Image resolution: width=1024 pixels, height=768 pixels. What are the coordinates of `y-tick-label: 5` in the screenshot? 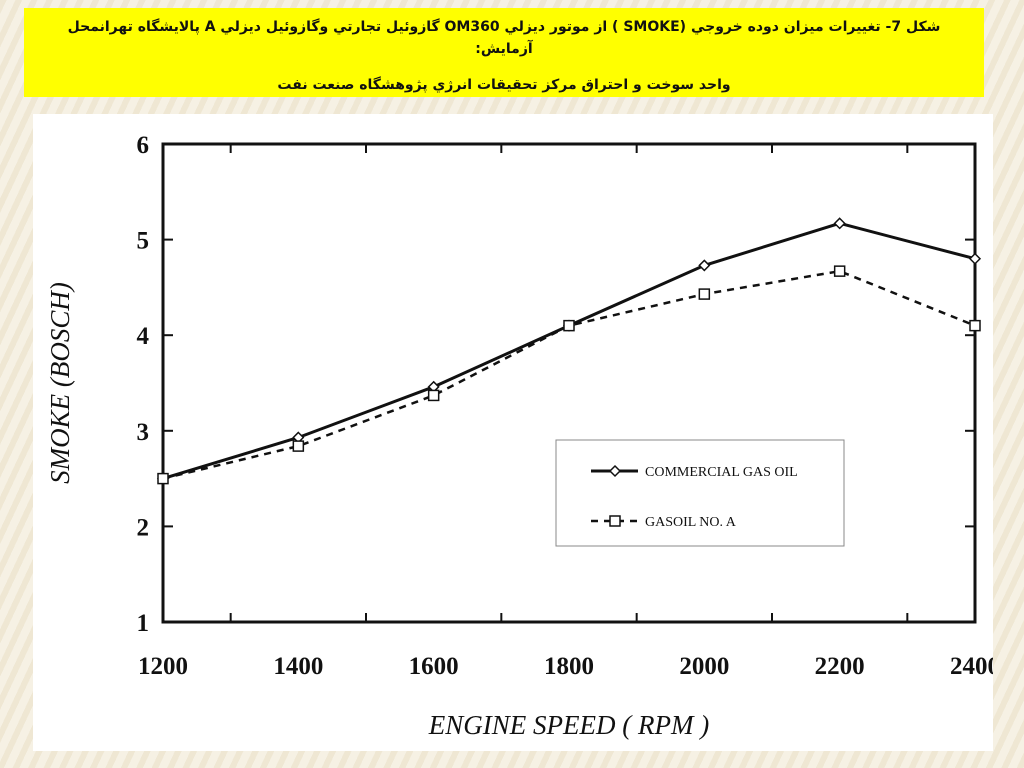 It's located at (143, 241).